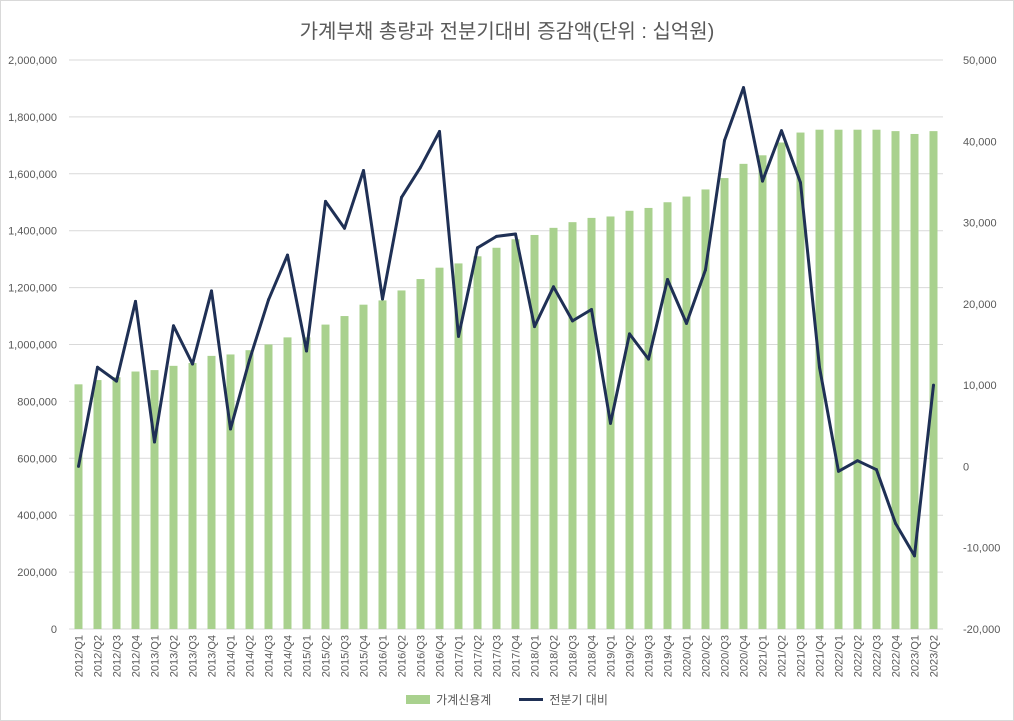 Image resolution: width=1014 pixels, height=721 pixels. I want to click on legend-item-line: 전분기 대비, so click(563, 699).